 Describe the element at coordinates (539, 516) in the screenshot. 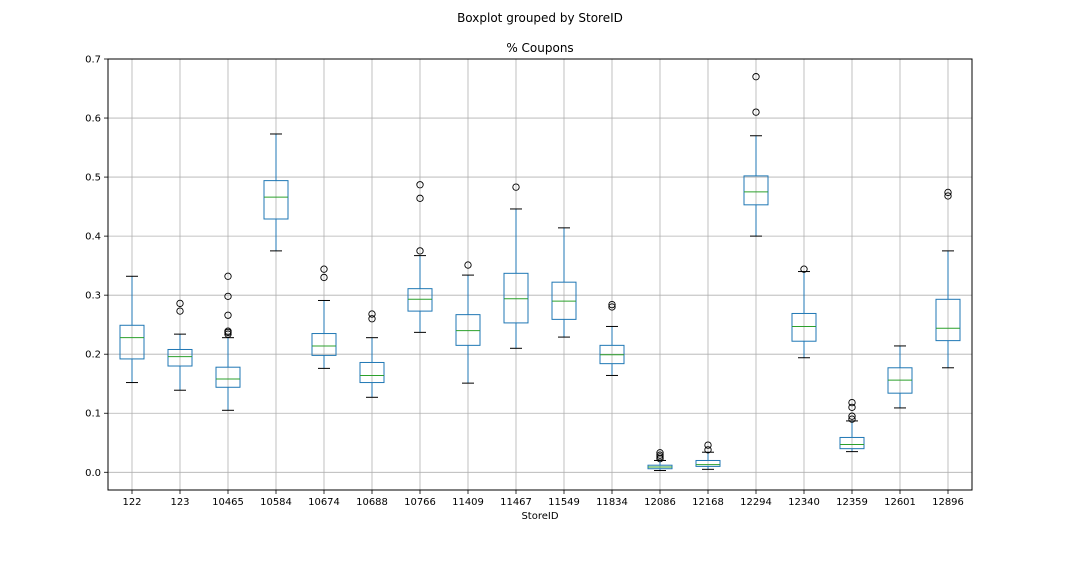

I see `x-axis-label: StoreID` at that location.